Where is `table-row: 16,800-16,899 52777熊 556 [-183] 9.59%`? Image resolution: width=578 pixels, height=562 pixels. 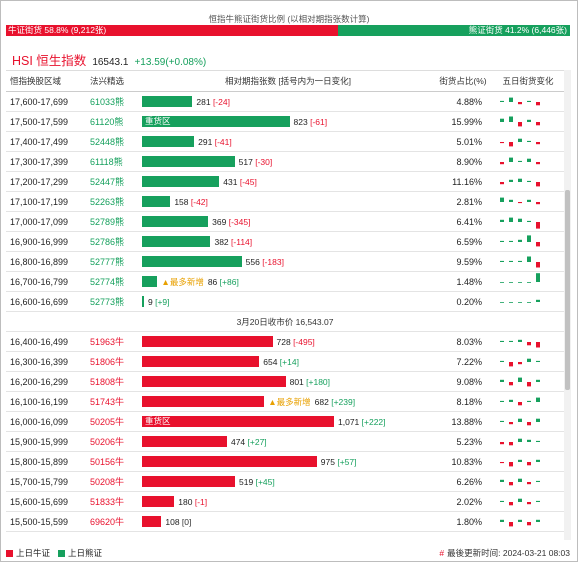 table-row: 16,800-16,899 52777熊 556 [-183] 9.59% is located at coordinates (285, 262).